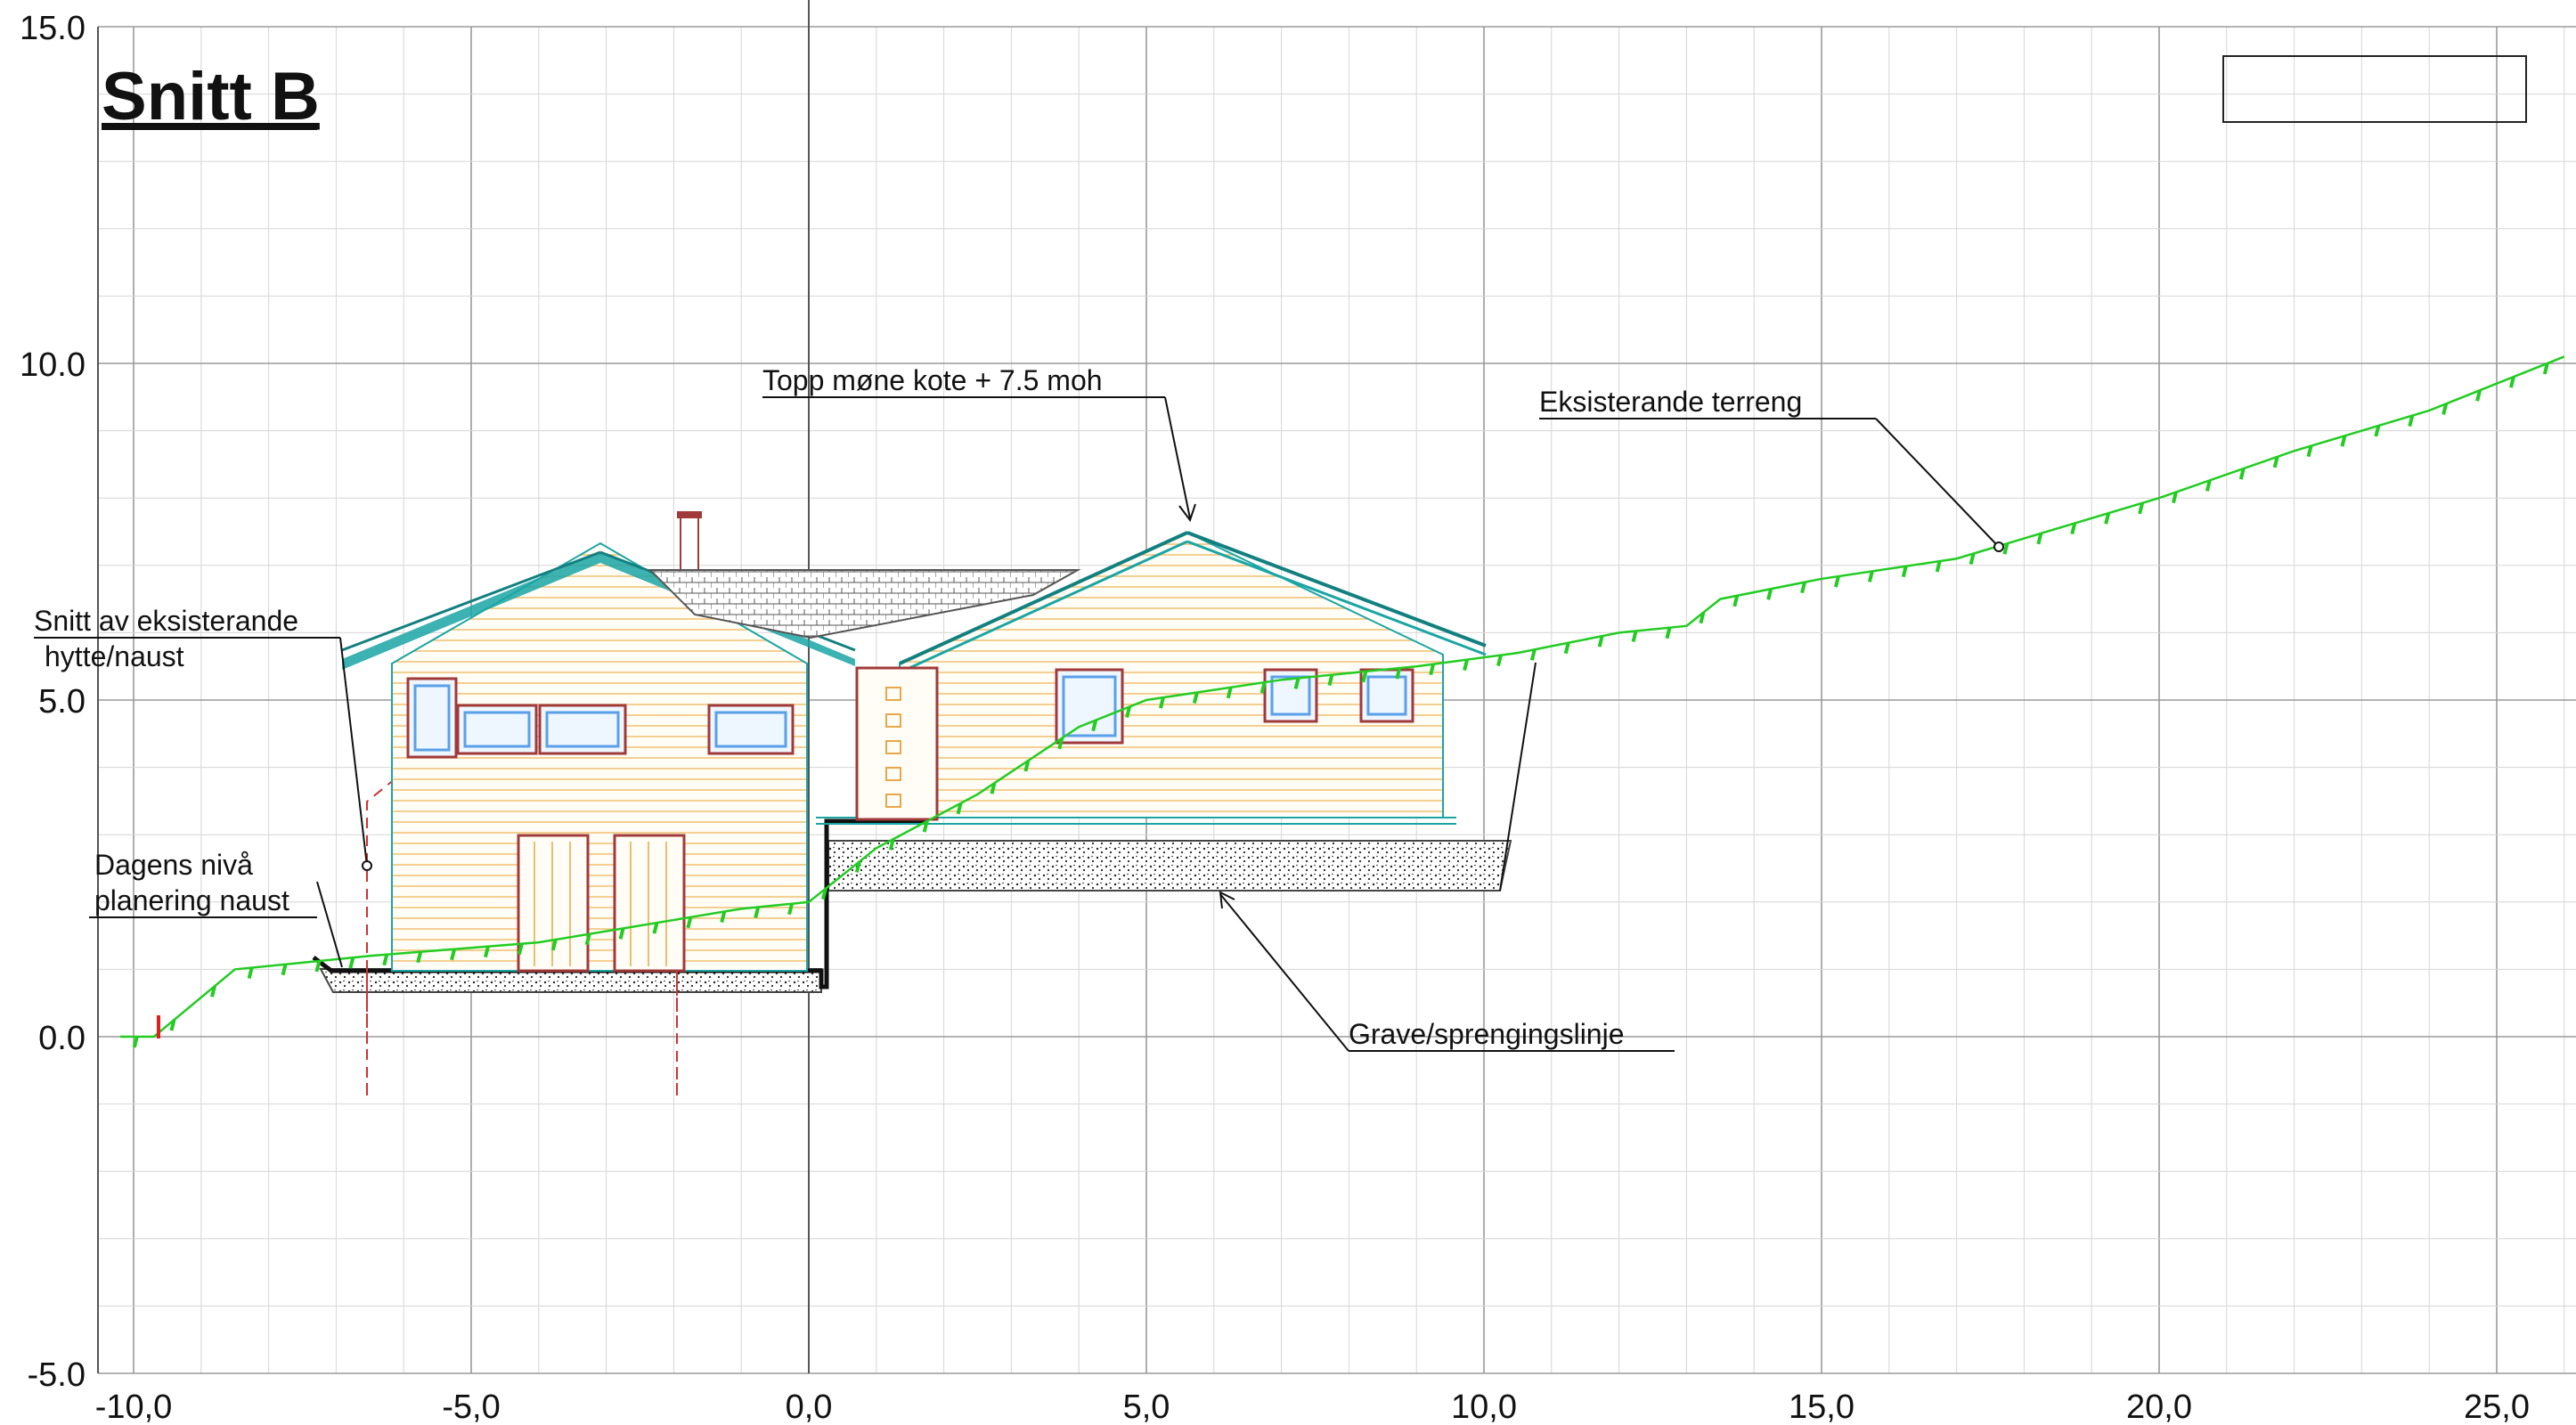  Describe the element at coordinates (57, 1375) in the screenshot. I see `y-tick-label: -5.0` at that location.